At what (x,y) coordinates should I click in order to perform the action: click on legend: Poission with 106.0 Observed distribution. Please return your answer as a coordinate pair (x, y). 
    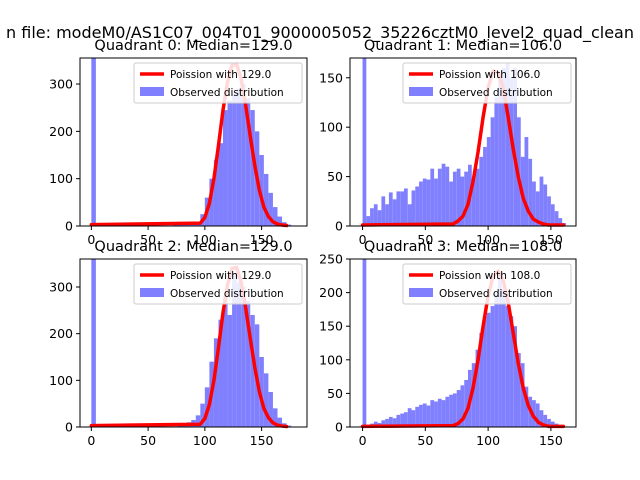
    Looking at the image, I should click on (487, 83).